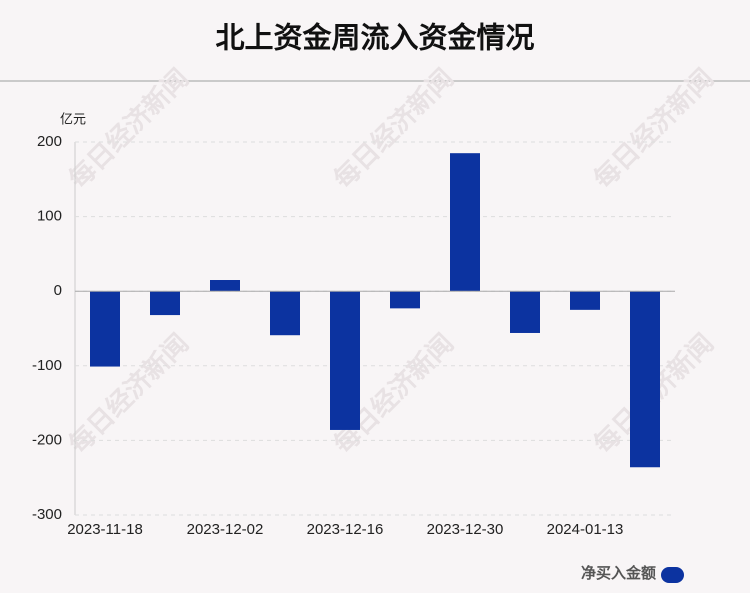 This screenshot has height=593, width=750. Describe the element at coordinates (47, 365) in the screenshot. I see `y-tick-label: -100` at that location.